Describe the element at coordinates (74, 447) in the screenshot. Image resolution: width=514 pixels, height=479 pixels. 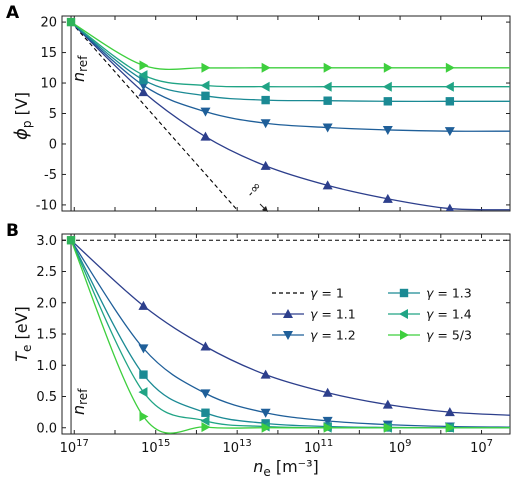
I see `x-tick-label: 10¹⁷` at that location.